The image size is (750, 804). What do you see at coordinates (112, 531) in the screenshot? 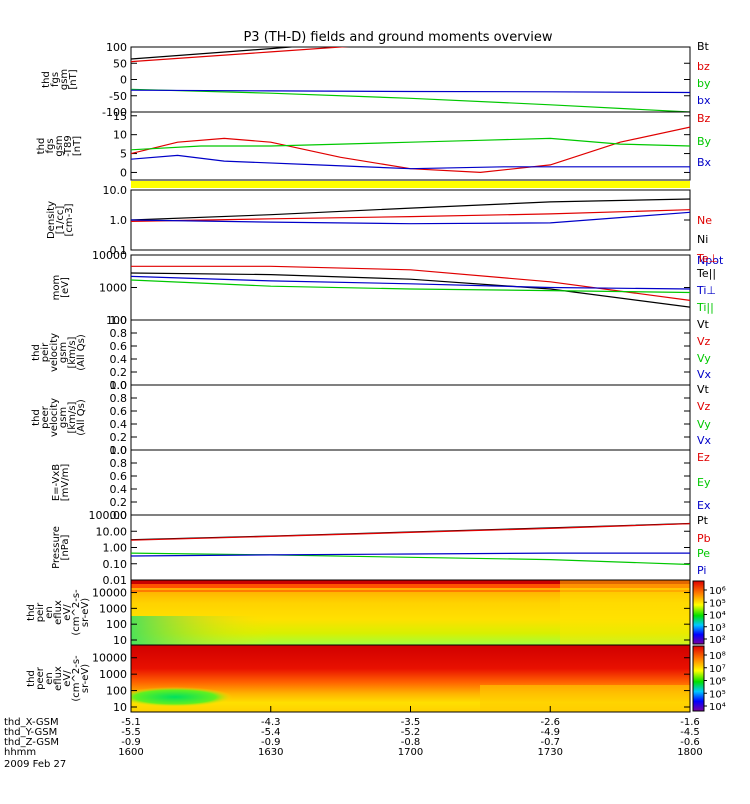
I see `ytick-label: 10.00` at bounding box center [112, 531].